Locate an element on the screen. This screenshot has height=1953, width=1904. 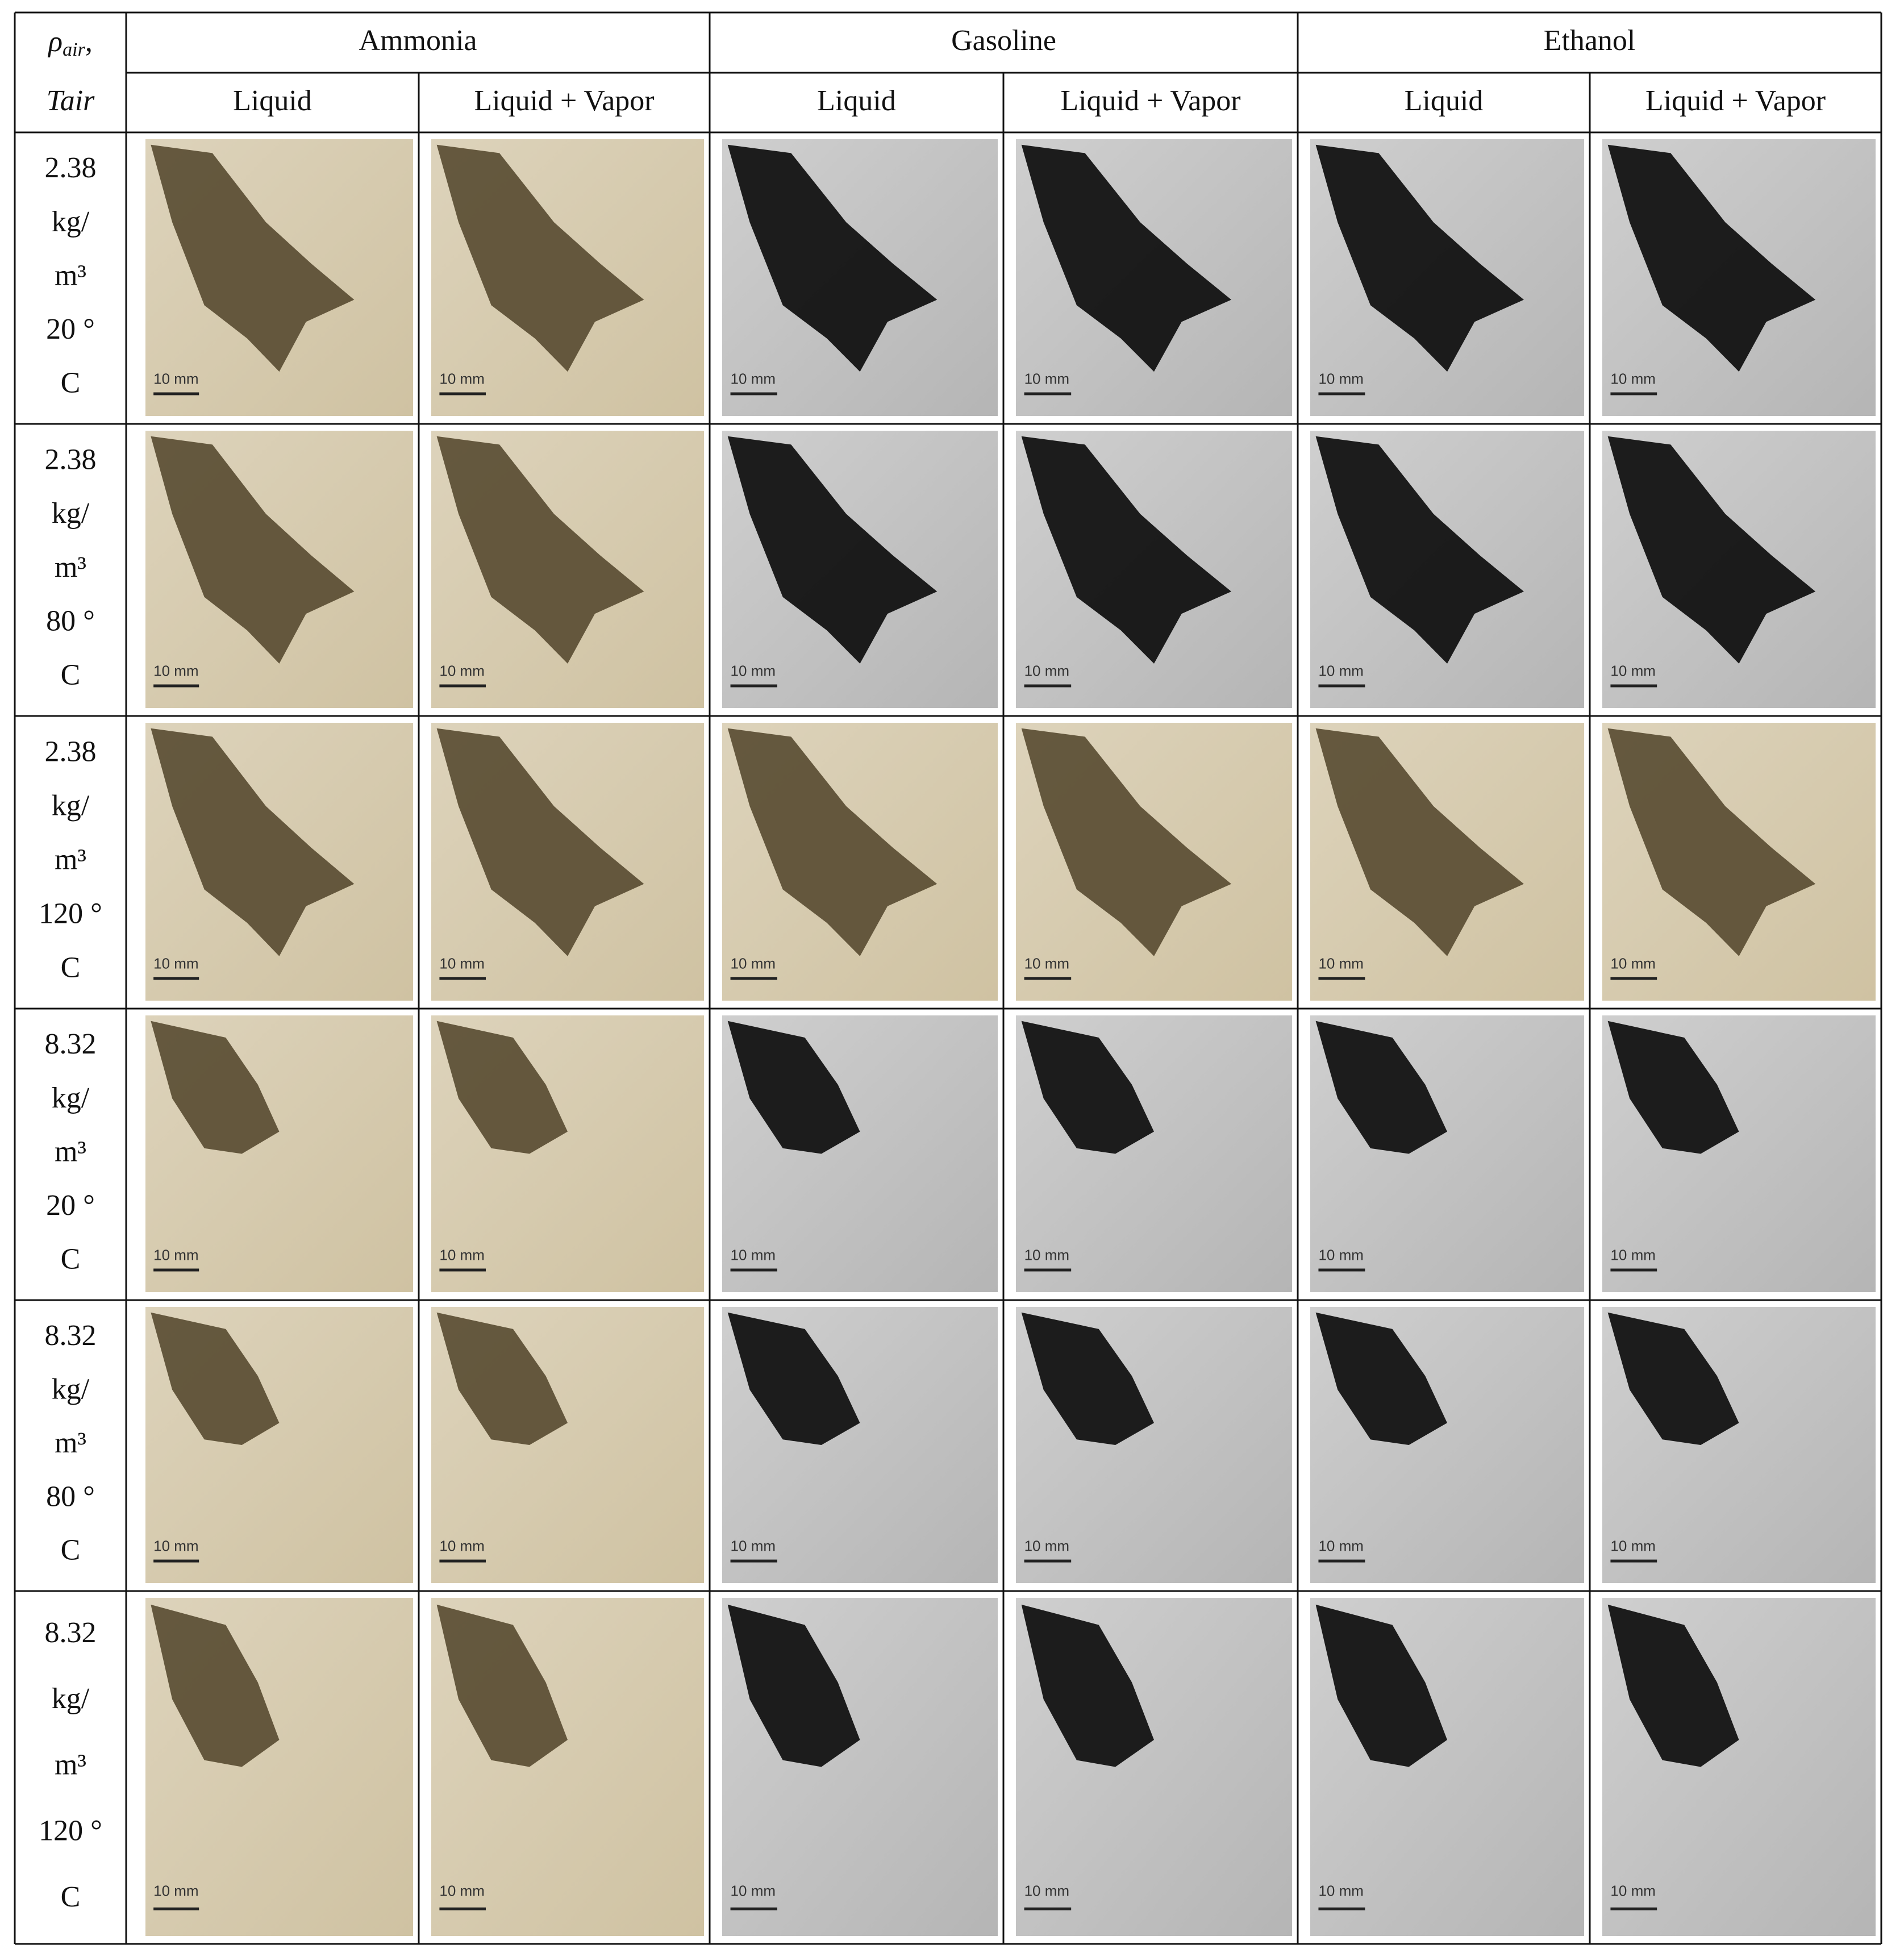
rho-subscript: air is located at coordinates (74, 49).